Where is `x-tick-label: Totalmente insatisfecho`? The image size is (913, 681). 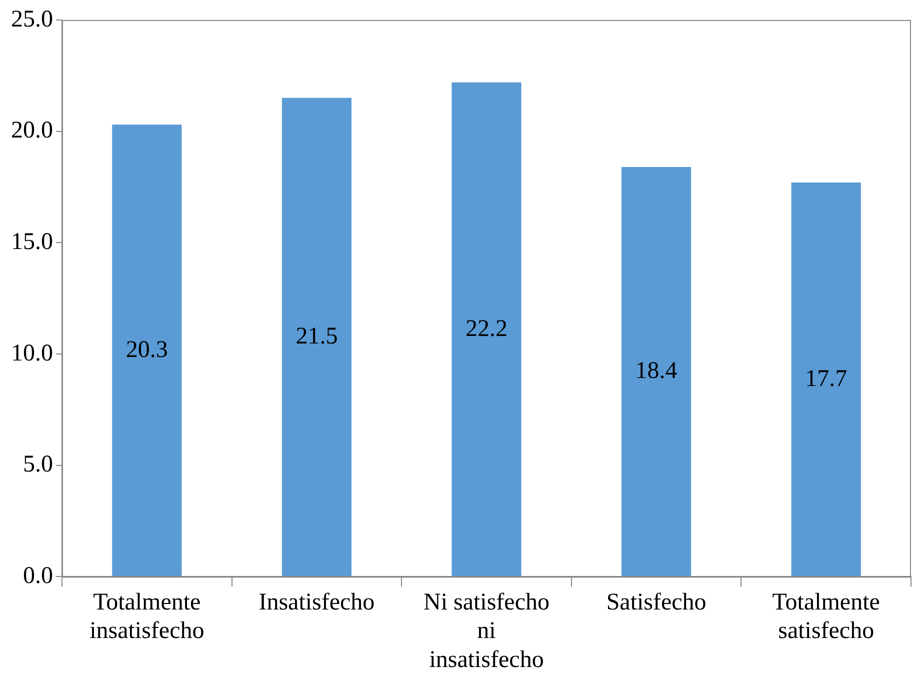
x-tick-label: Totalmente insatisfecho is located at coordinates (147, 616).